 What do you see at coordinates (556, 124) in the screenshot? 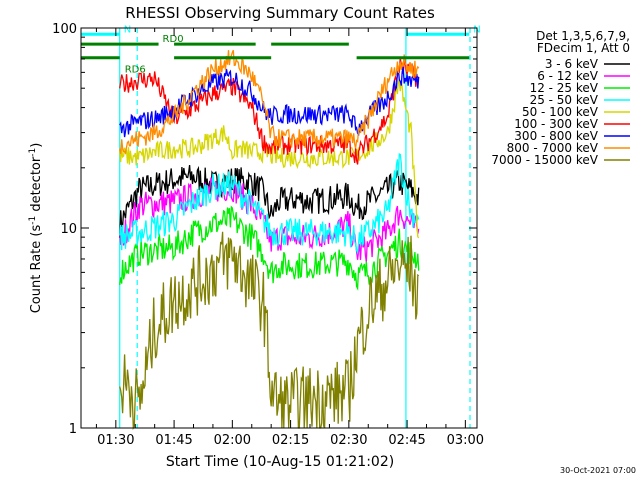
I see `legend-label-5: 100 - 300 keV` at bounding box center [556, 124].